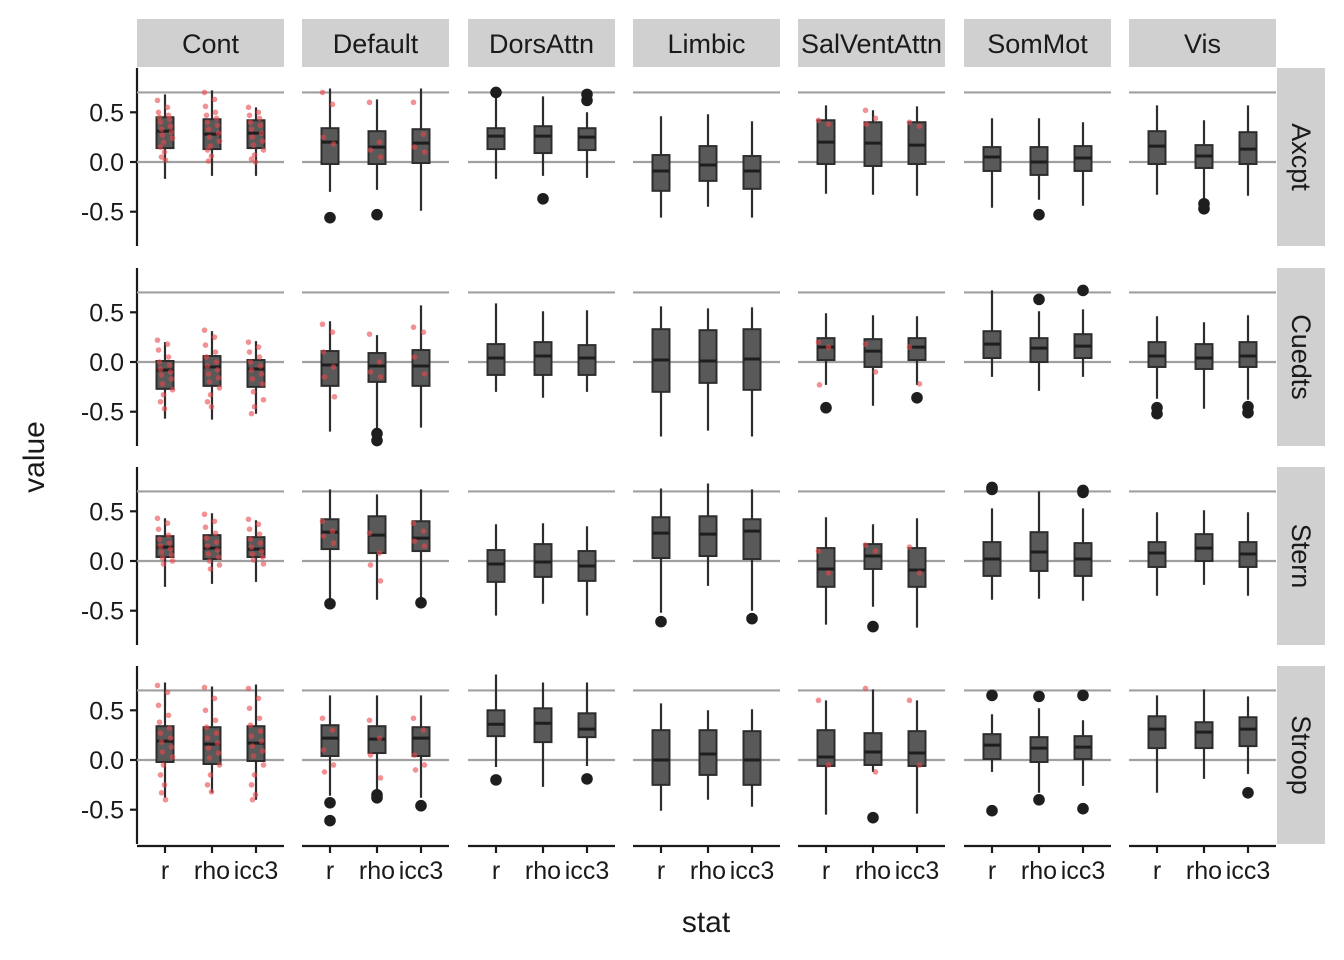  I want to click on column-strip: Cont, so click(210, 43).